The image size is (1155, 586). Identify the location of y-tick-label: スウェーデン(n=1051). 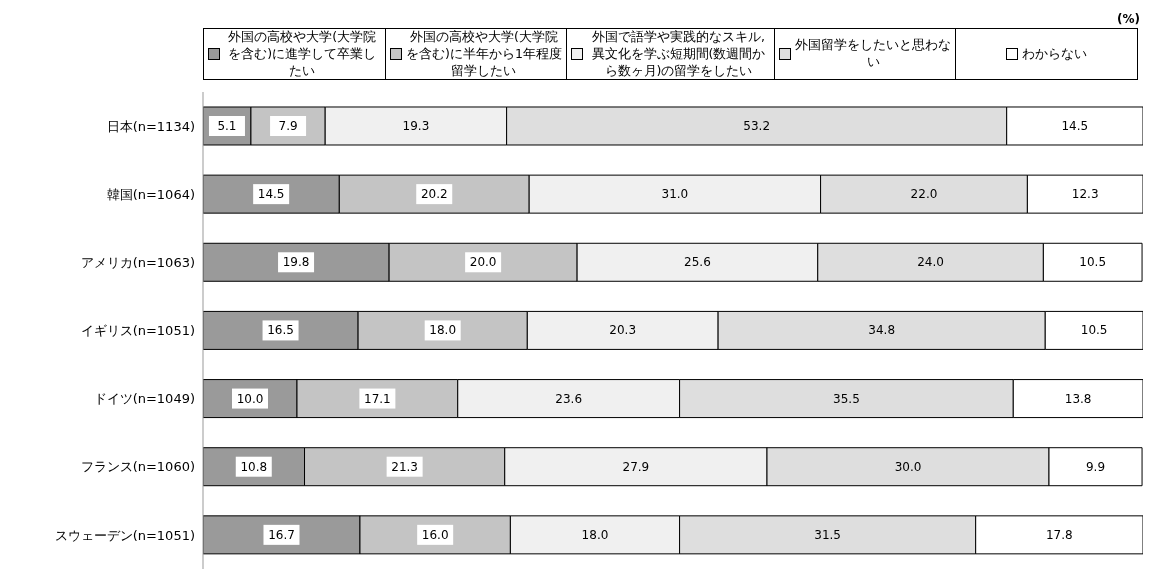
(124, 535).